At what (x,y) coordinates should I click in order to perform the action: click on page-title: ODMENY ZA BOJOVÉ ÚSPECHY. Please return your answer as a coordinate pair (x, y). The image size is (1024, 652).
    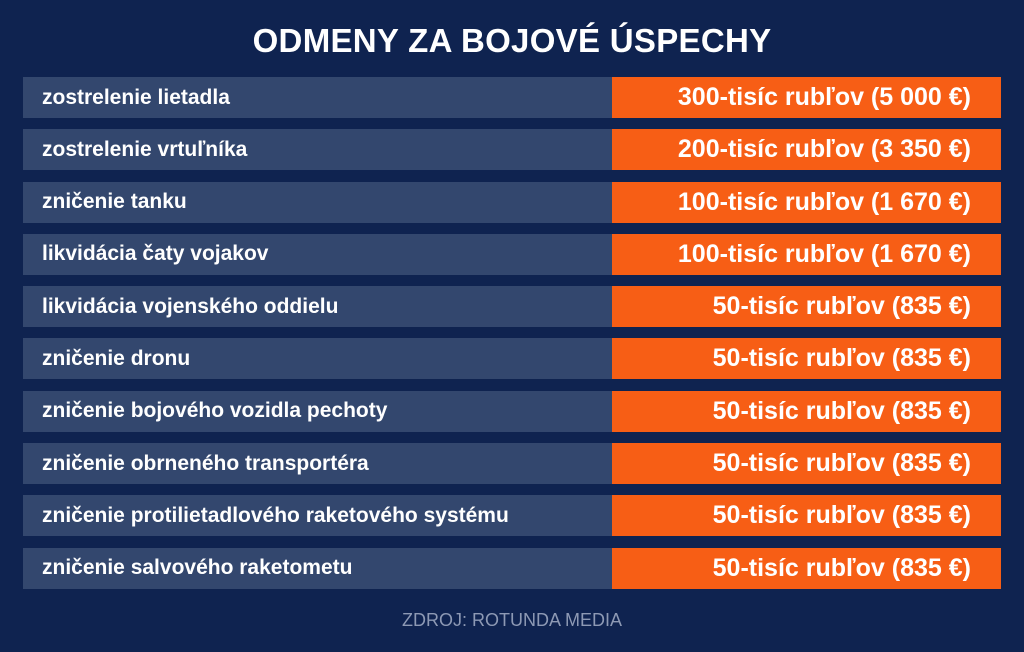
    Looking at the image, I should click on (512, 40).